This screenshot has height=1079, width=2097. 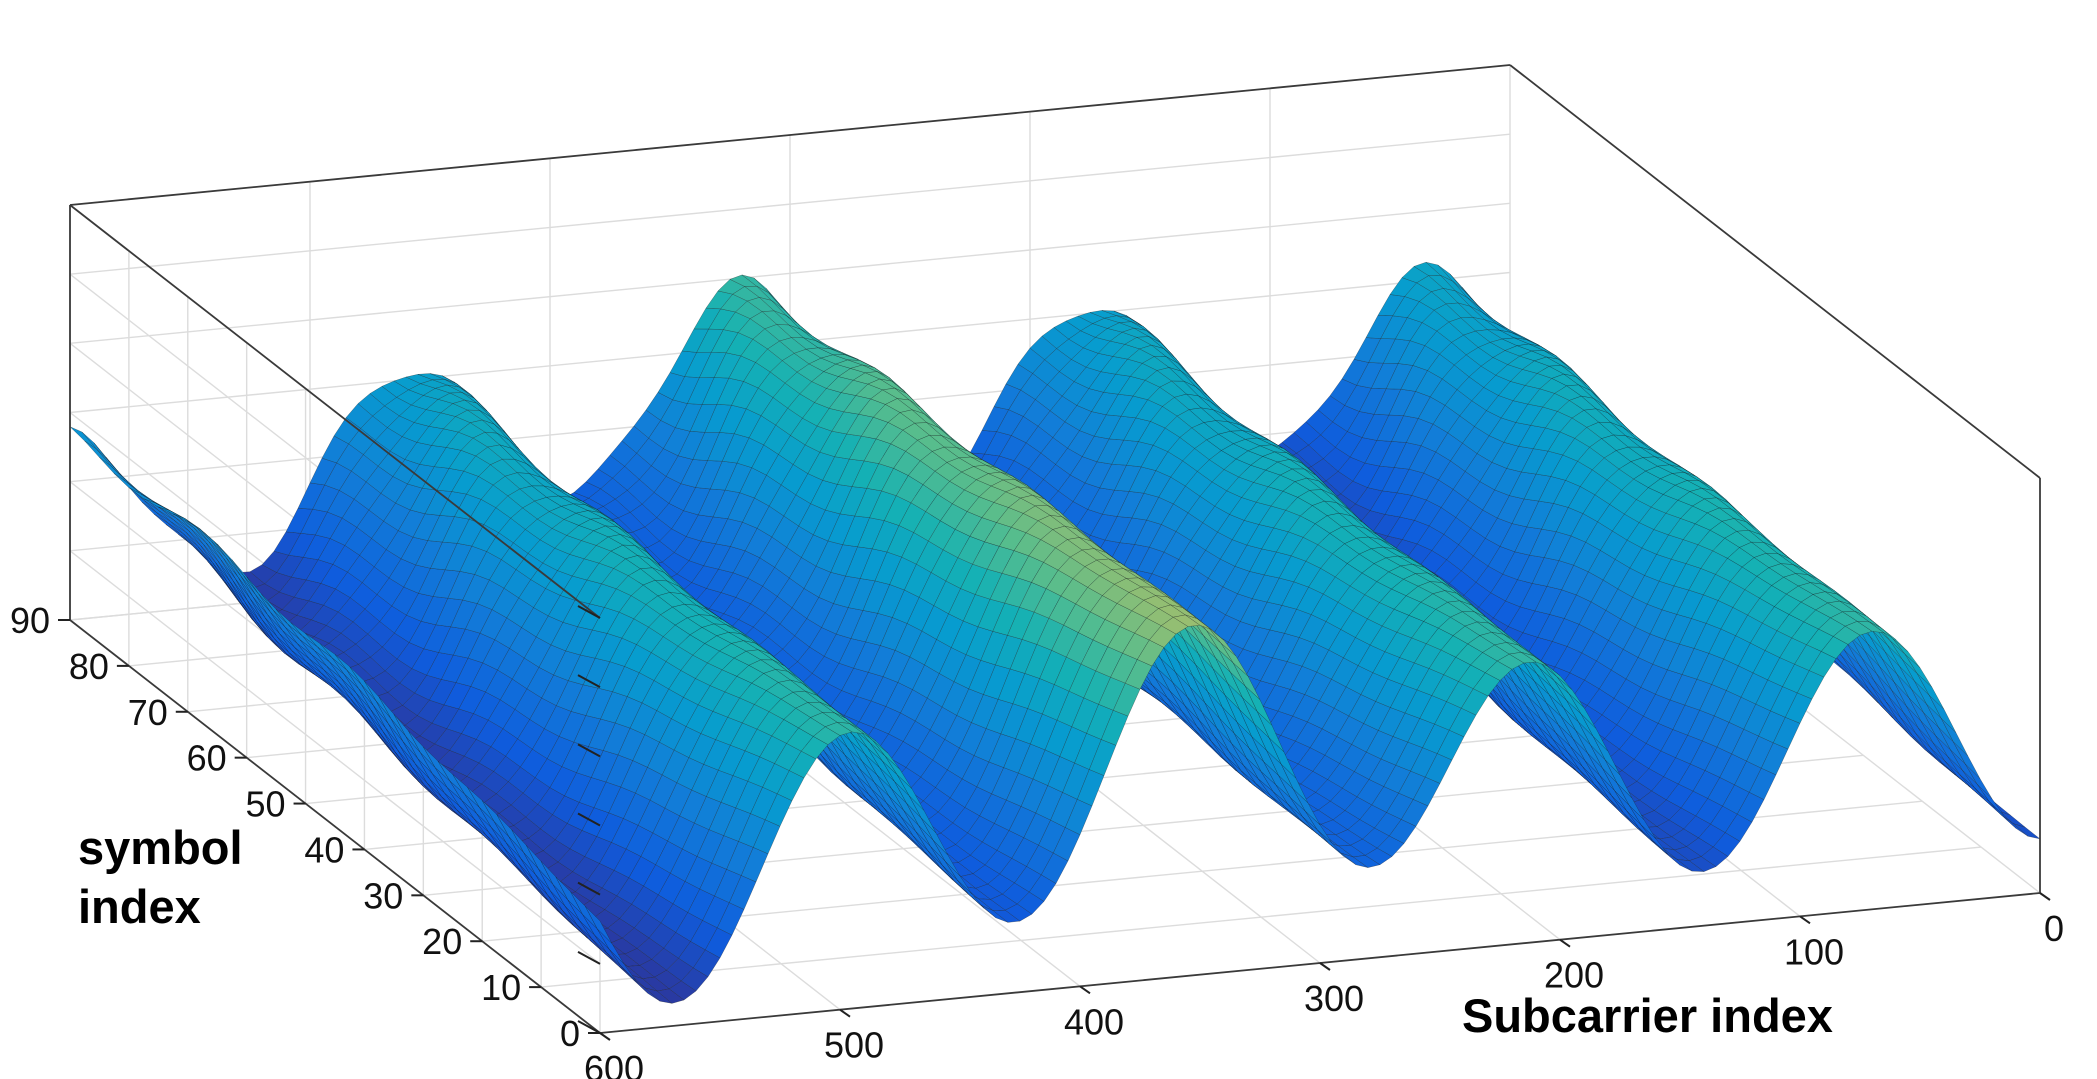 What do you see at coordinates (614, 1063) in the screenshot?
I see `x-tick-label: 600` at bounding box center [614, 1063].